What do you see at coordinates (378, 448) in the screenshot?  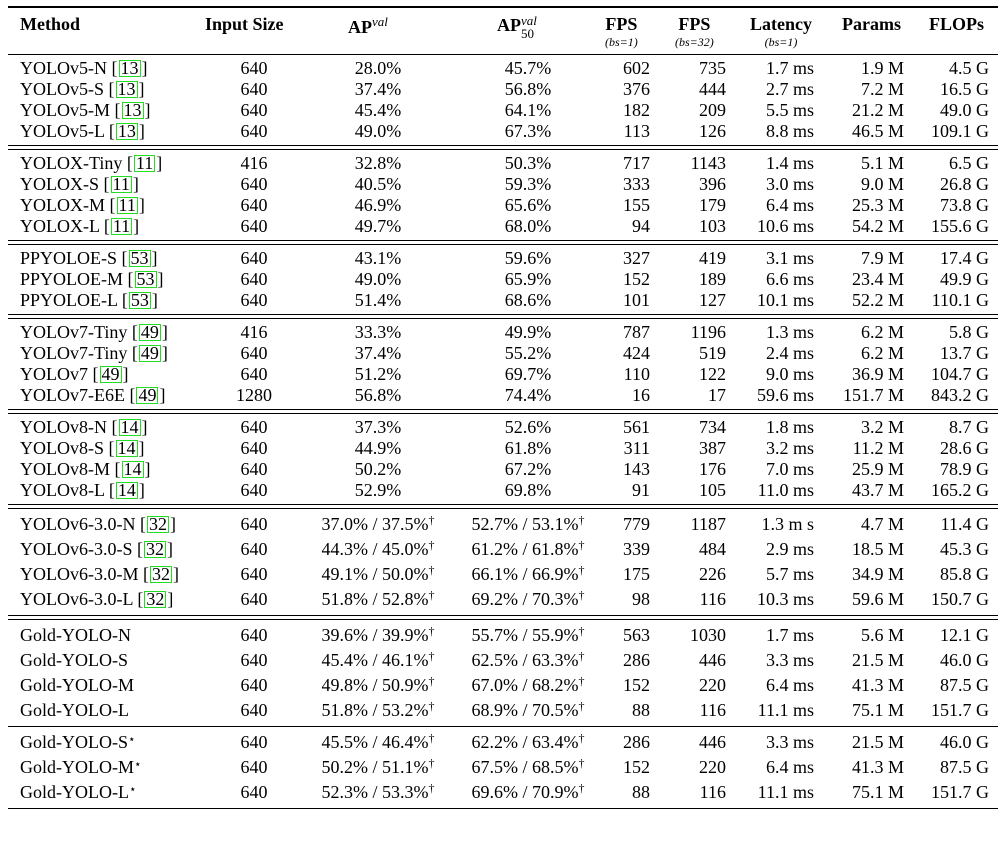 I see `ap-cell: 44.9%` at bounding box center [378, 448].